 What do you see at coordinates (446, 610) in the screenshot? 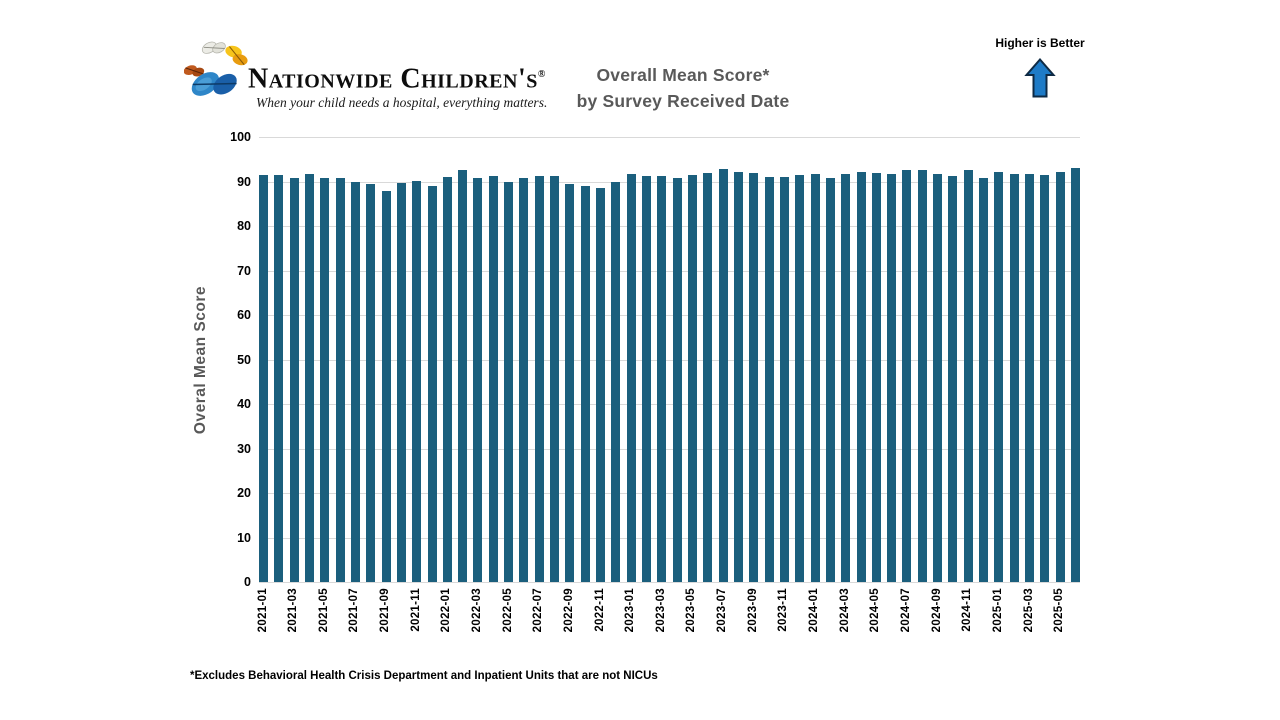
I see `x-tick-label: 2022-01` at bounding box center [446, 610].